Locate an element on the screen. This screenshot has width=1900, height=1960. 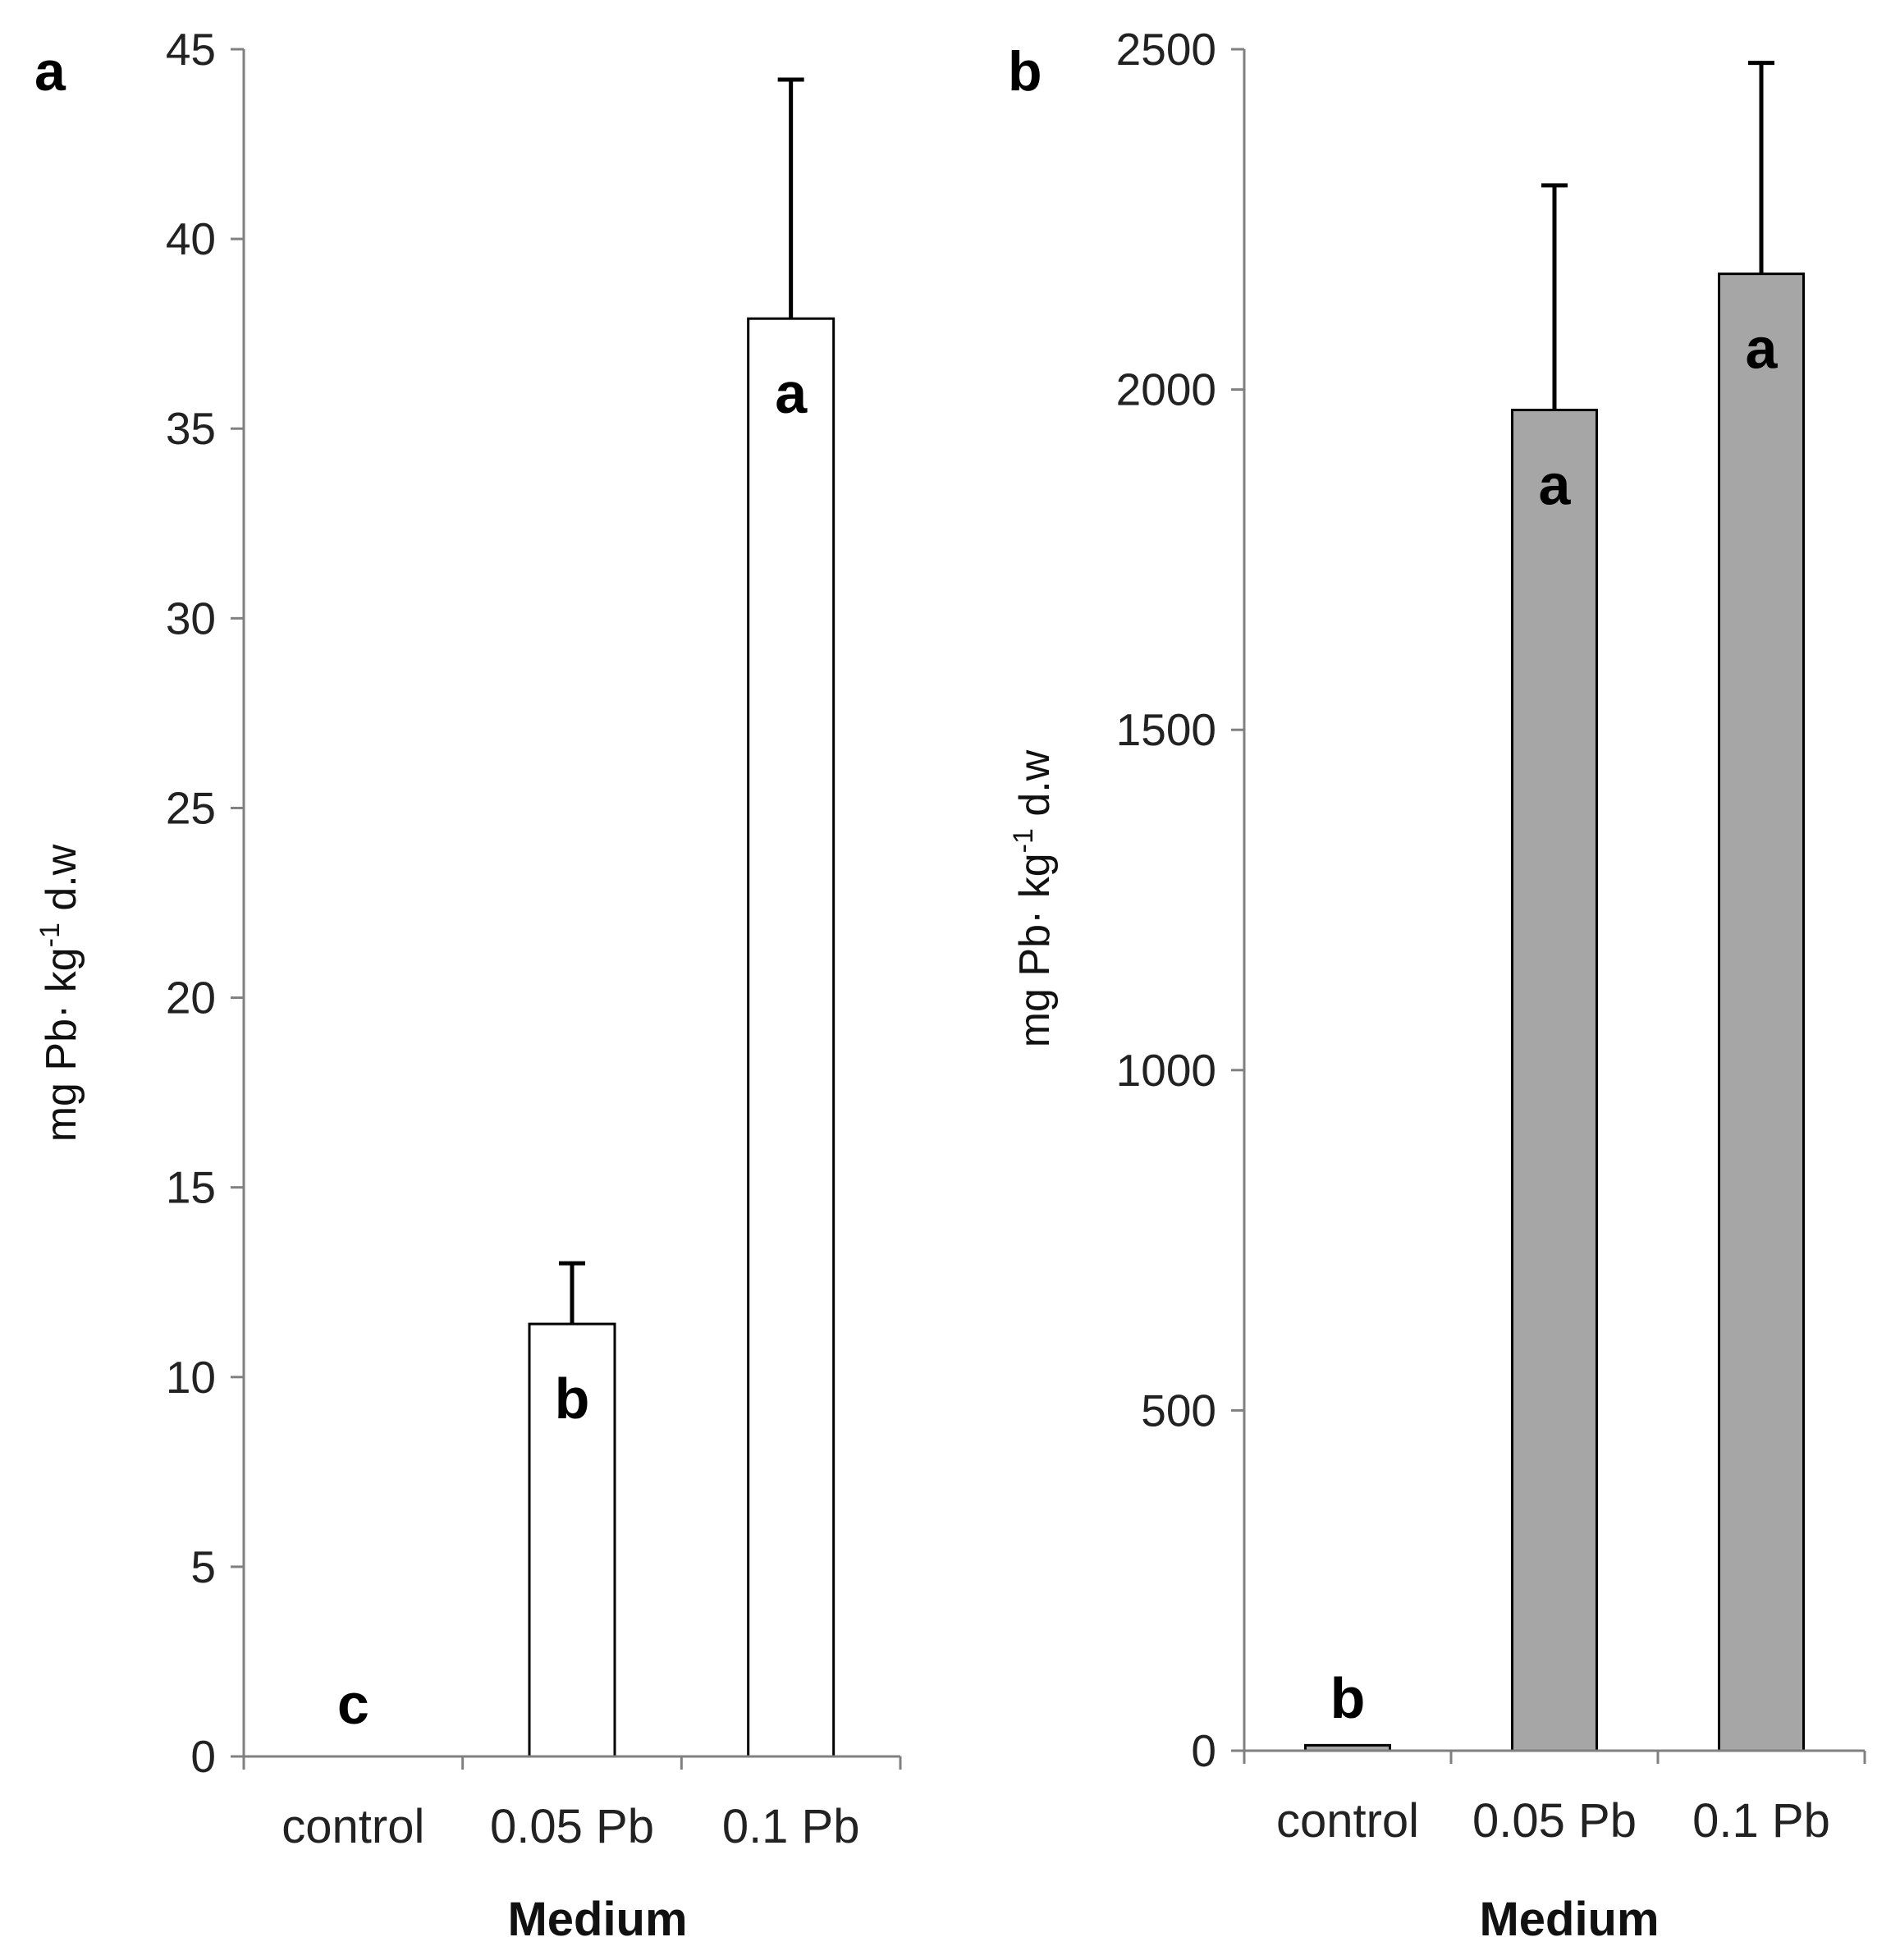
panel-b-y-tick-label: 1000 is located at coordinates (1166, 1070).